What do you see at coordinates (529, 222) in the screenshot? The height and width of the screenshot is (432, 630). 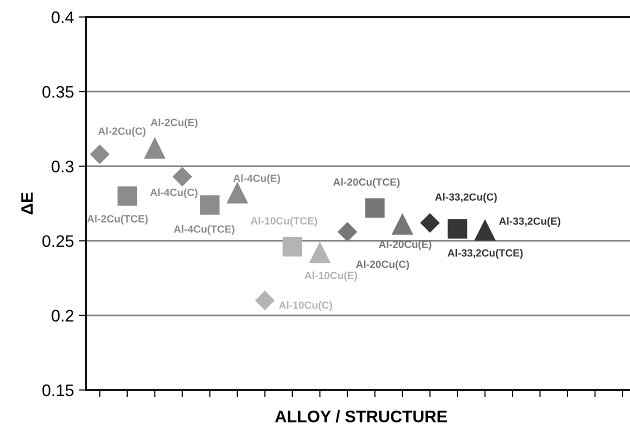 I see `series-label: Al-33,2Cu(E)` at bounding box center [529, 222].